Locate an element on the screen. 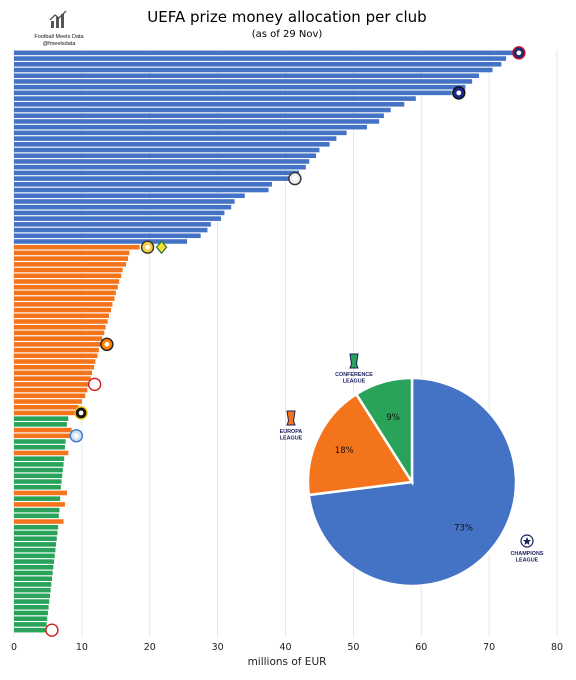 The height and width of the screenshot is (680, 576). chart-title: UEFA prize money allocation per club is located at coordinates (286, 17).